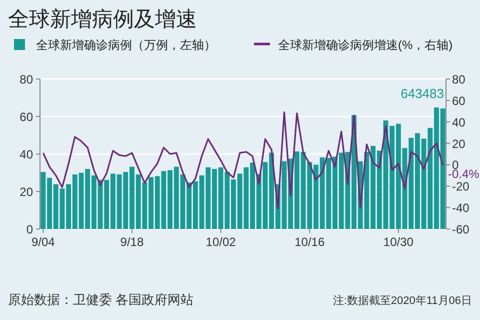 Image resolution: width=480 pixels, height=320 pixels. I want to click on y2-tick-label: -40, so click(461, 208).